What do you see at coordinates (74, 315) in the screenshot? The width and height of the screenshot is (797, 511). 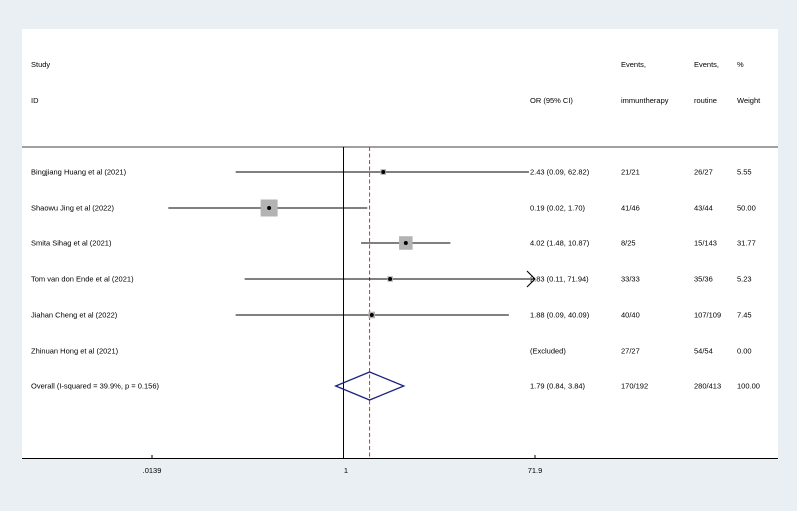 I see `study-label: Jiahan Cheng et al (2022)` at bounding box center [74, 315].